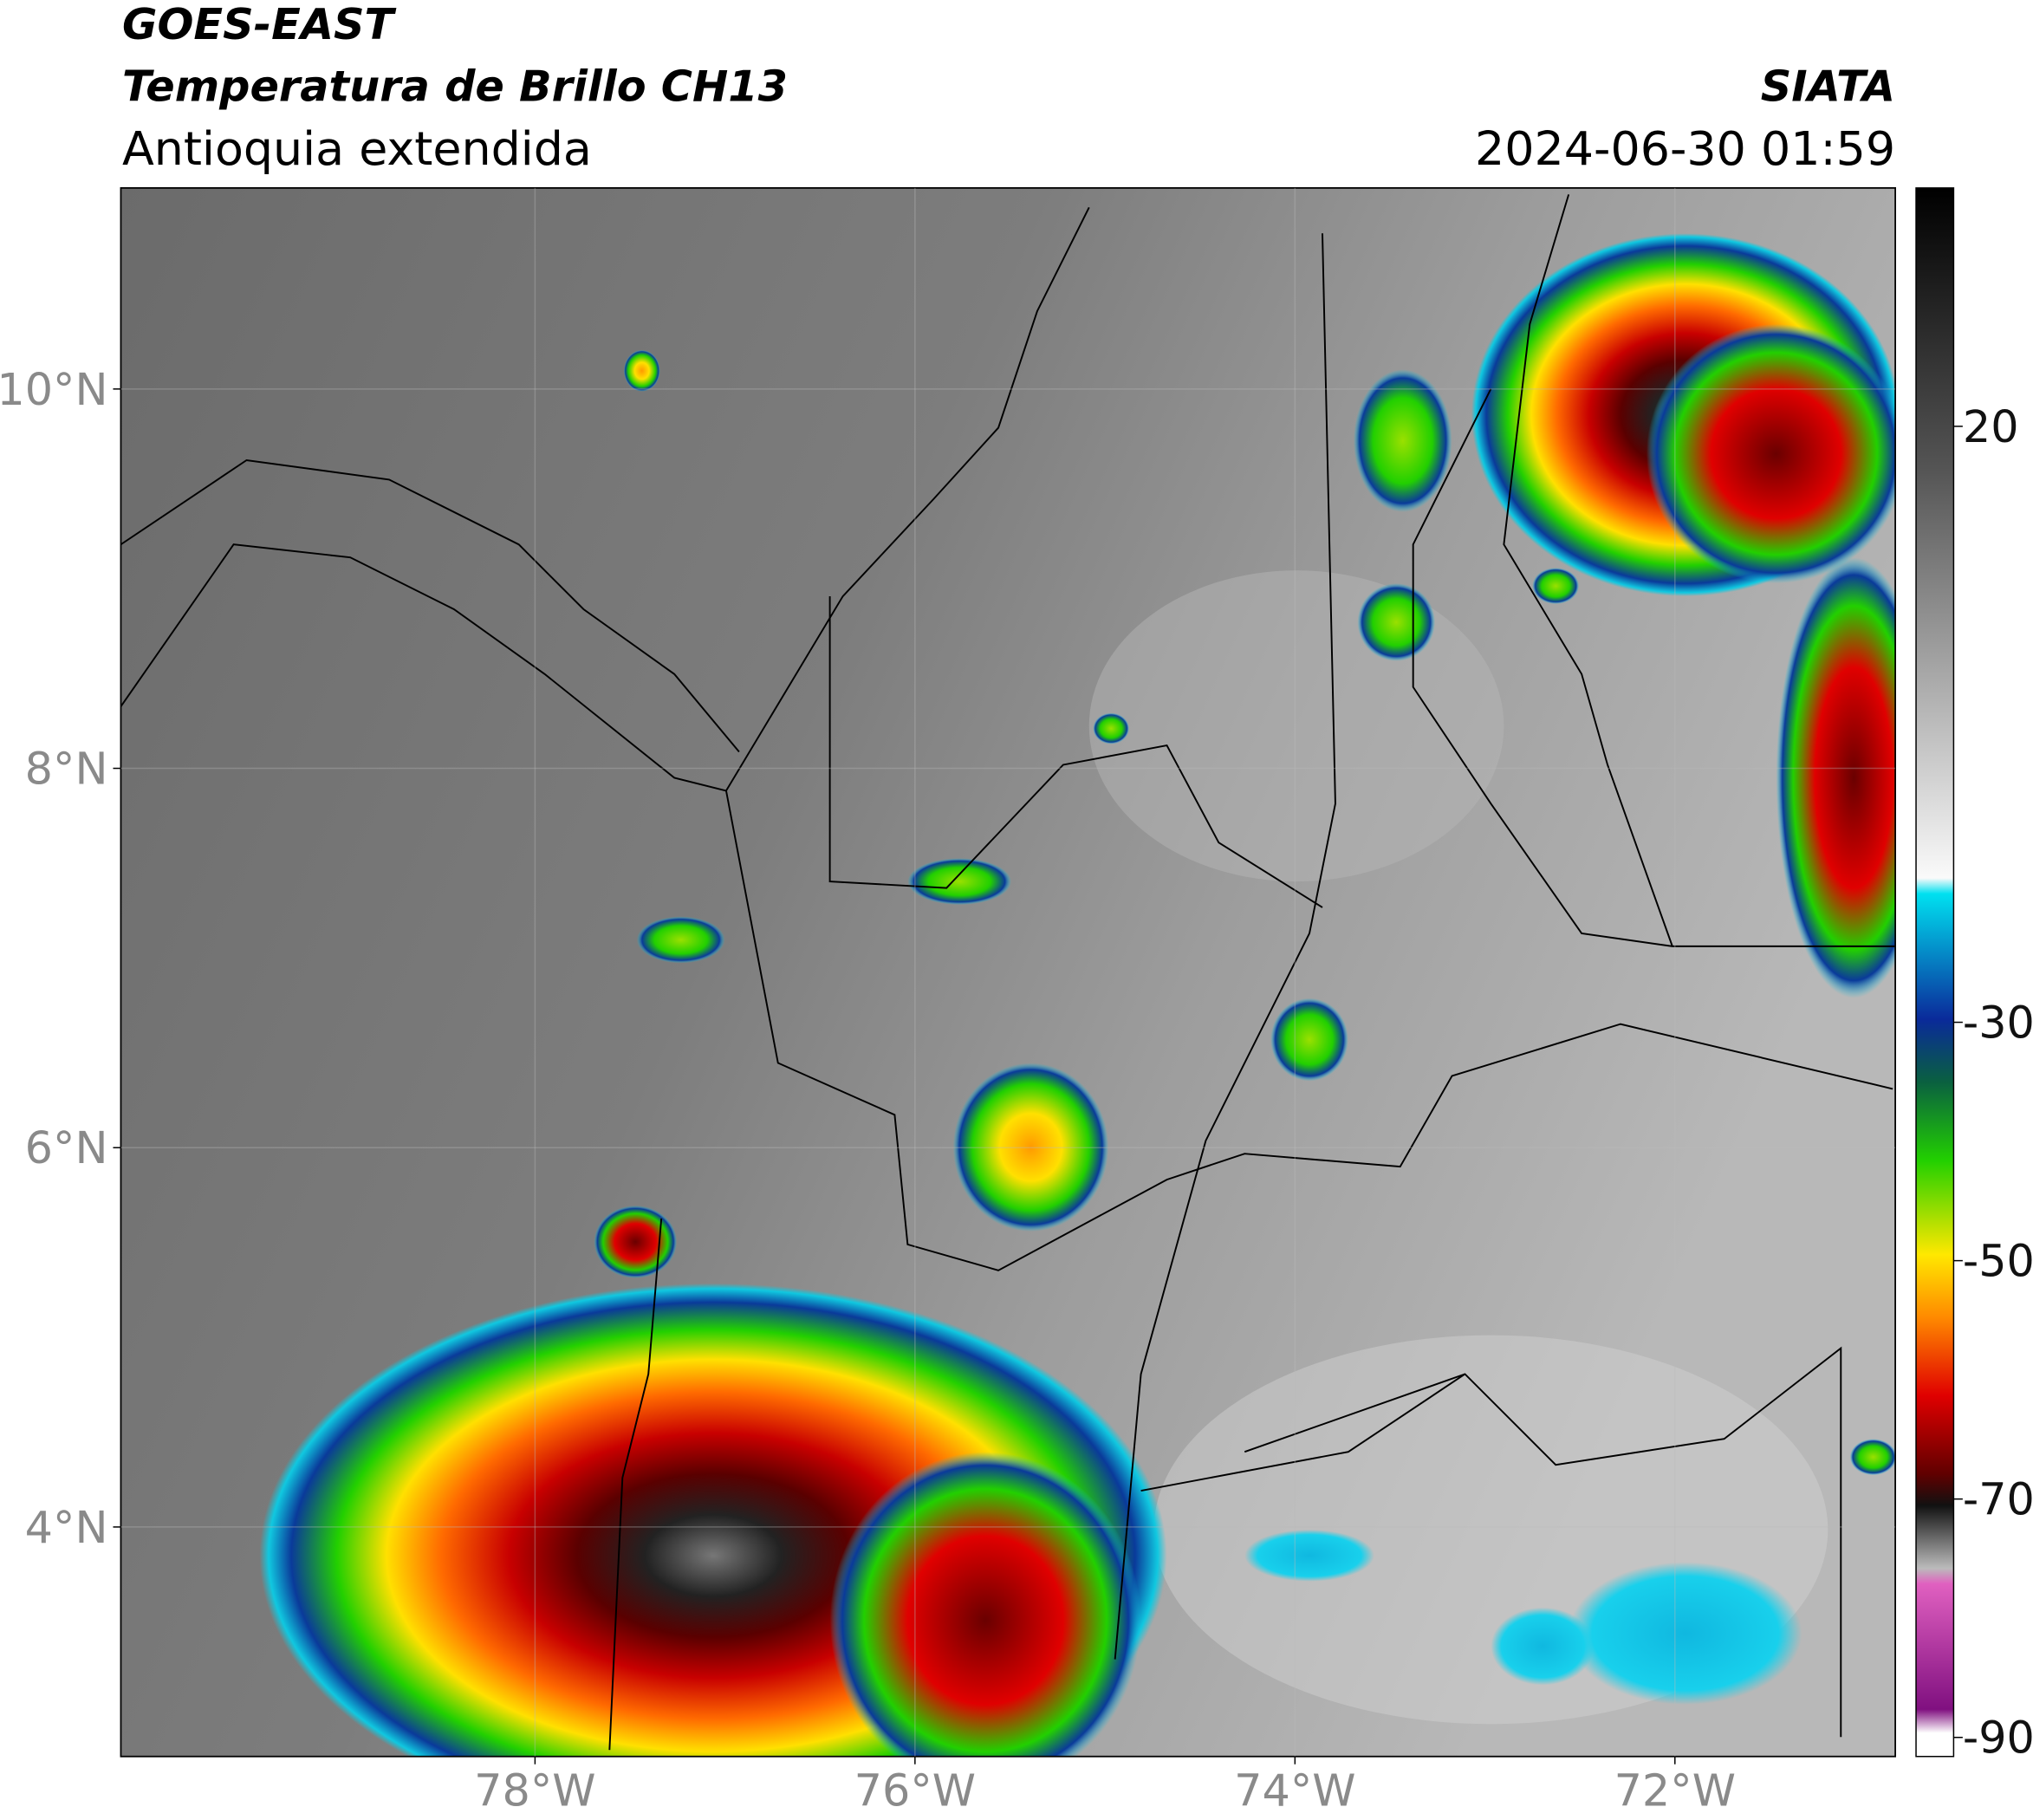 The width and height of the screenshot is (2033, 1820). I want to click on lat-tick-label: 4°N, so click(66, 1527).